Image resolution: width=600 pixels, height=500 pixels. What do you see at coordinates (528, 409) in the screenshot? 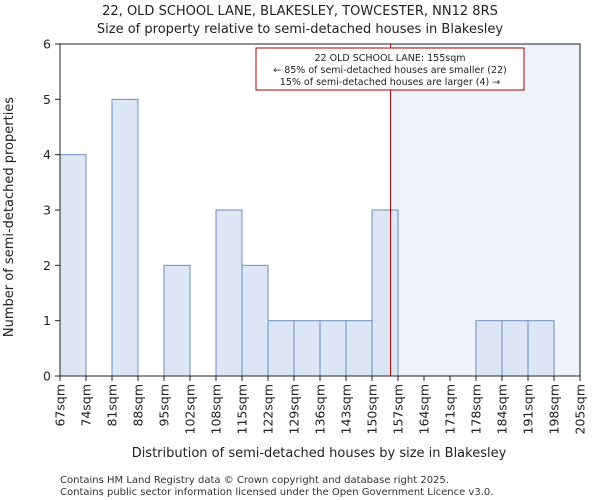
I see `x-tick-label: 191sqm` at bounding box center [528, 409].